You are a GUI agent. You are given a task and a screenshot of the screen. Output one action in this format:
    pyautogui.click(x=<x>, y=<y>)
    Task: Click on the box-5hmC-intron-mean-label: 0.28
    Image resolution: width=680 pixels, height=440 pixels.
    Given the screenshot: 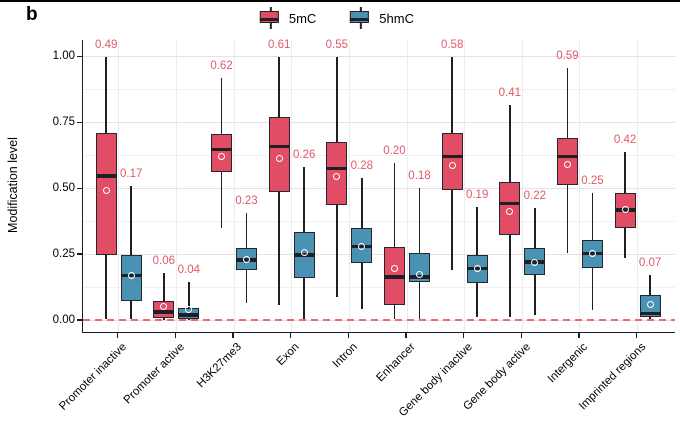 What is the action you would take?
    pyautogui.click(x=362, y=166)
    